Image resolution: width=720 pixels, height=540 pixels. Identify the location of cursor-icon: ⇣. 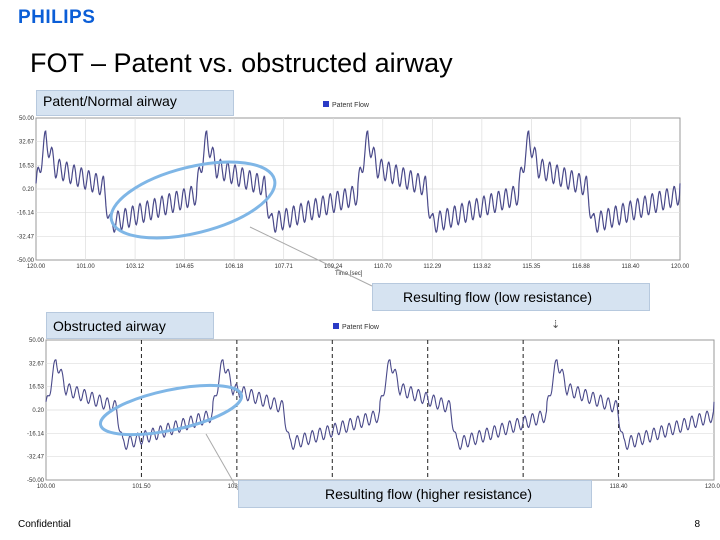
(556, 325).